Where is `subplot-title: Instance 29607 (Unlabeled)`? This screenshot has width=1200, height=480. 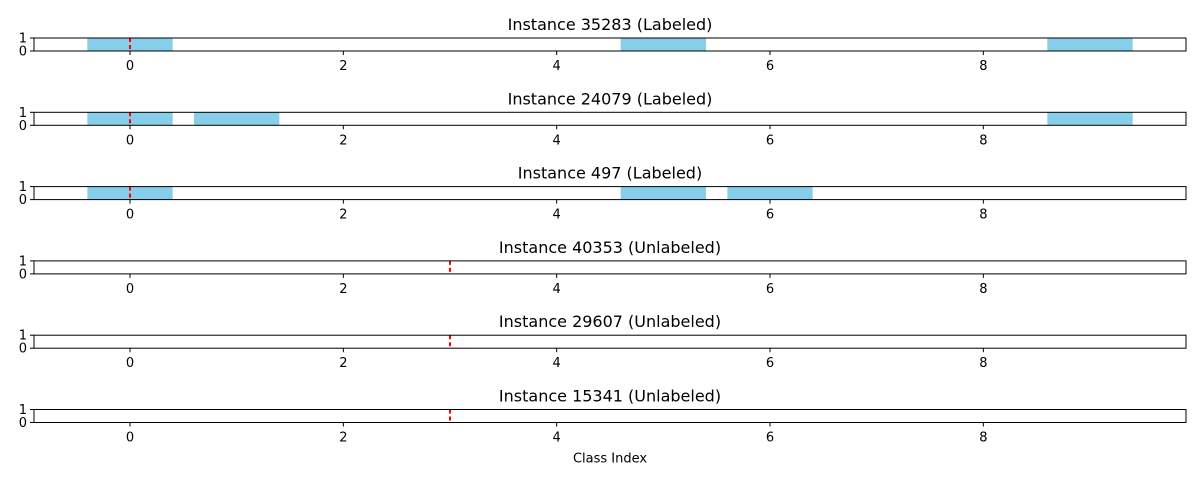 subplot-title: Instance 29607 (Unlabeled) is located at coordinates (610, 321).